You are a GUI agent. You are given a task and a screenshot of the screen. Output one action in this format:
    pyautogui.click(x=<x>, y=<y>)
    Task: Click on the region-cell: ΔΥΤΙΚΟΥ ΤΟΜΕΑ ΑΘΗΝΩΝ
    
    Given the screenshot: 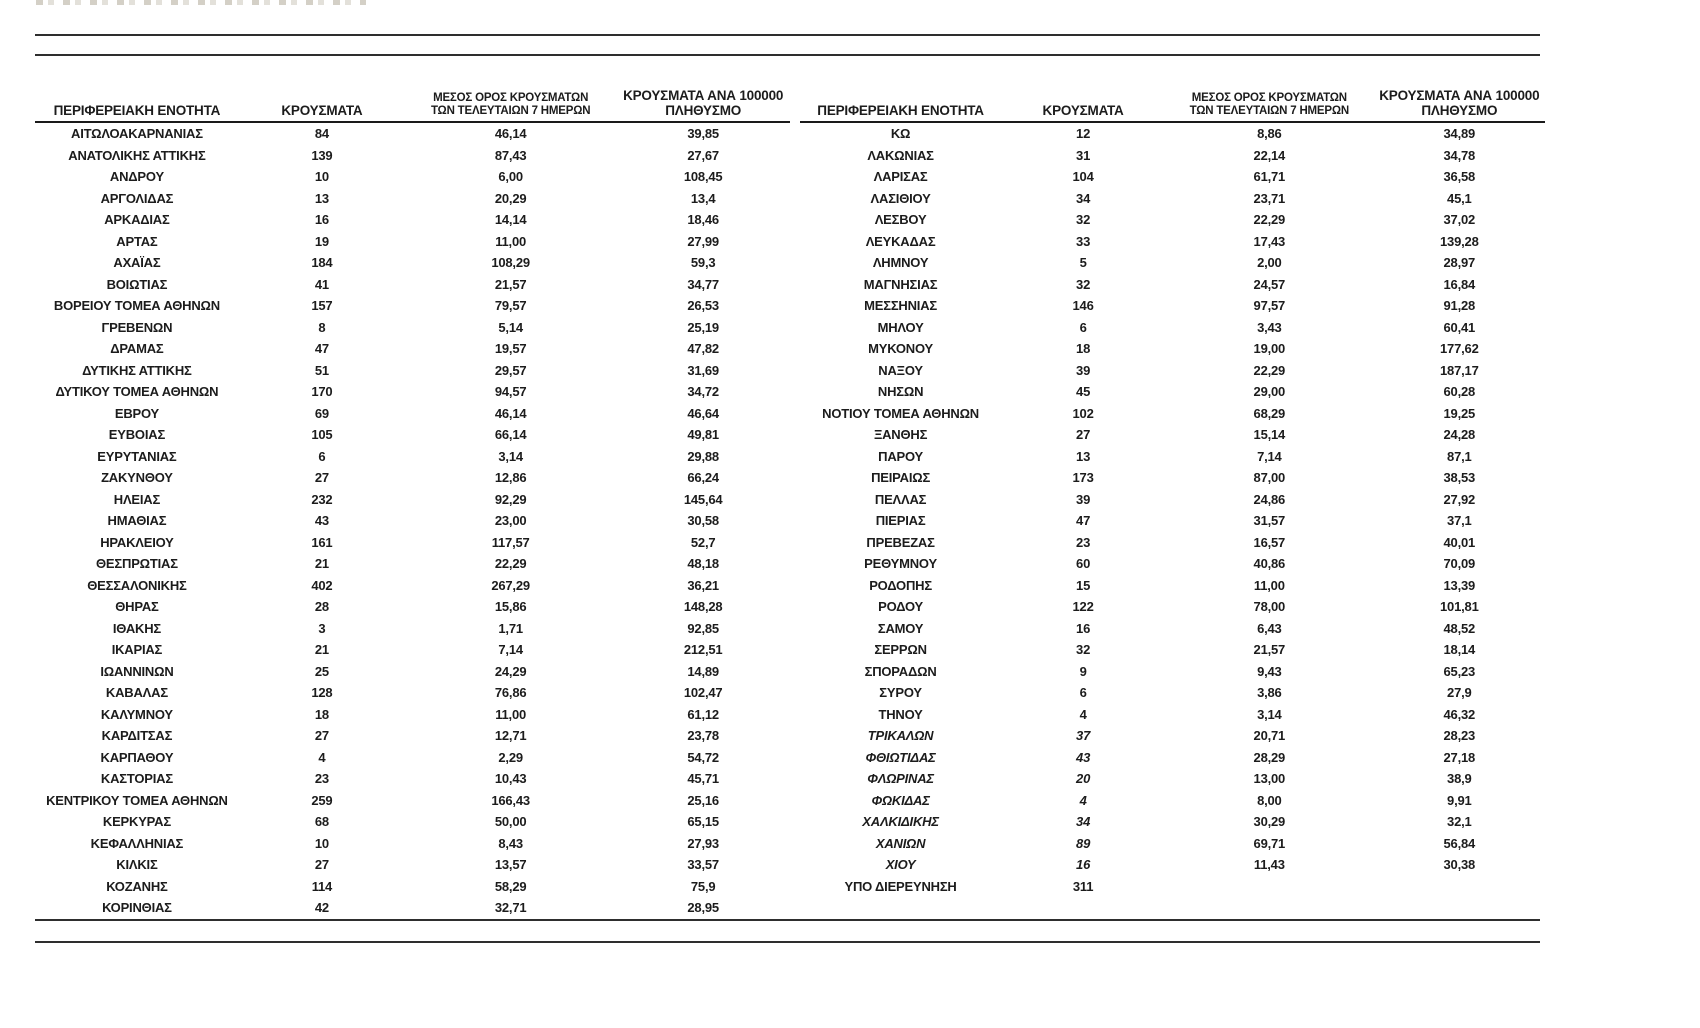 What is the action you would take?
    pyautogui.click(x=137, y=392)
    